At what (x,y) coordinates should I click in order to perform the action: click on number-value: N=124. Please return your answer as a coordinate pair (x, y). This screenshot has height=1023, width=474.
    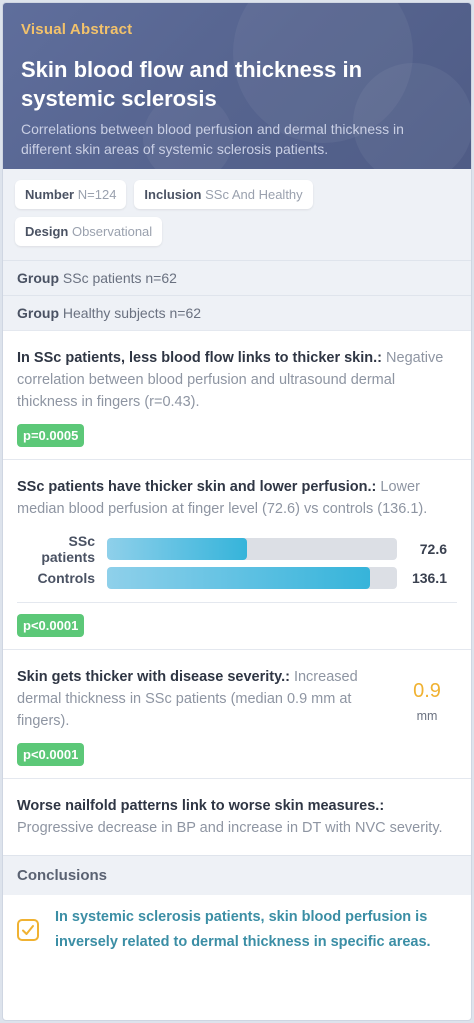
    Looking at the image, I should click on (97, 194).